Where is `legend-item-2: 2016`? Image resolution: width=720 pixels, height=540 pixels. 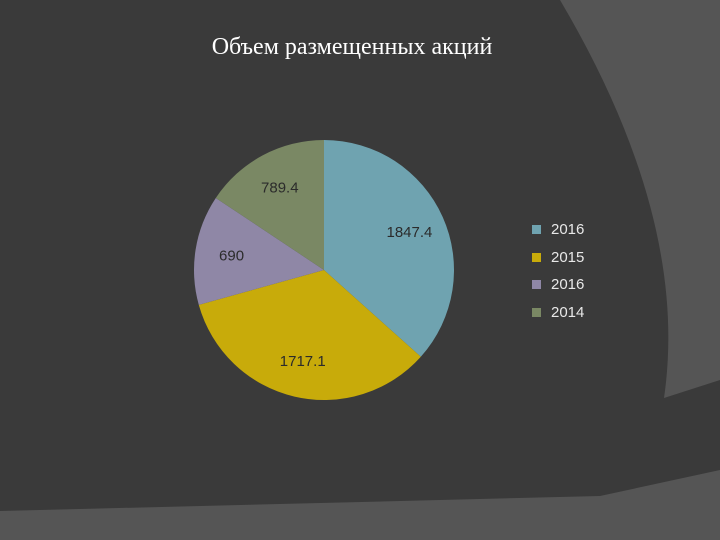 legend-item-2: 2016 is located at coordinates (558, 285).